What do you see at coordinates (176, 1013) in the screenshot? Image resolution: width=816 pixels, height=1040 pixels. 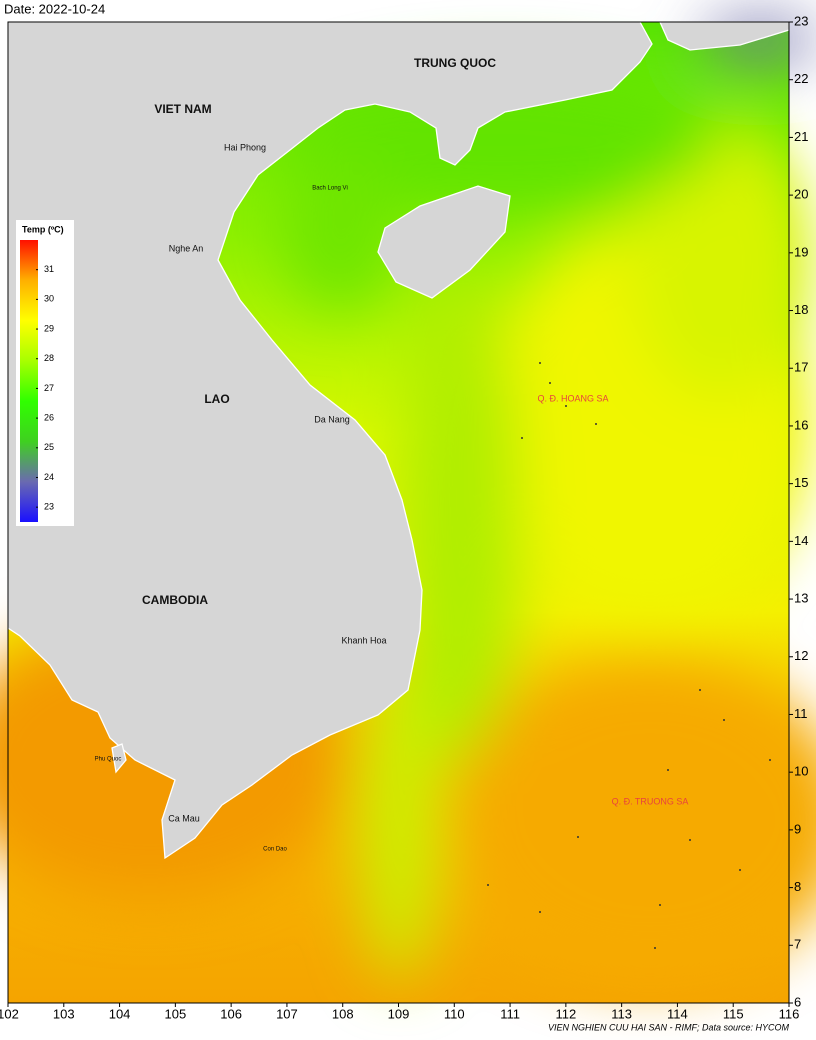 I see `x-tick-label: 105` at bounding box center [176, 1013].